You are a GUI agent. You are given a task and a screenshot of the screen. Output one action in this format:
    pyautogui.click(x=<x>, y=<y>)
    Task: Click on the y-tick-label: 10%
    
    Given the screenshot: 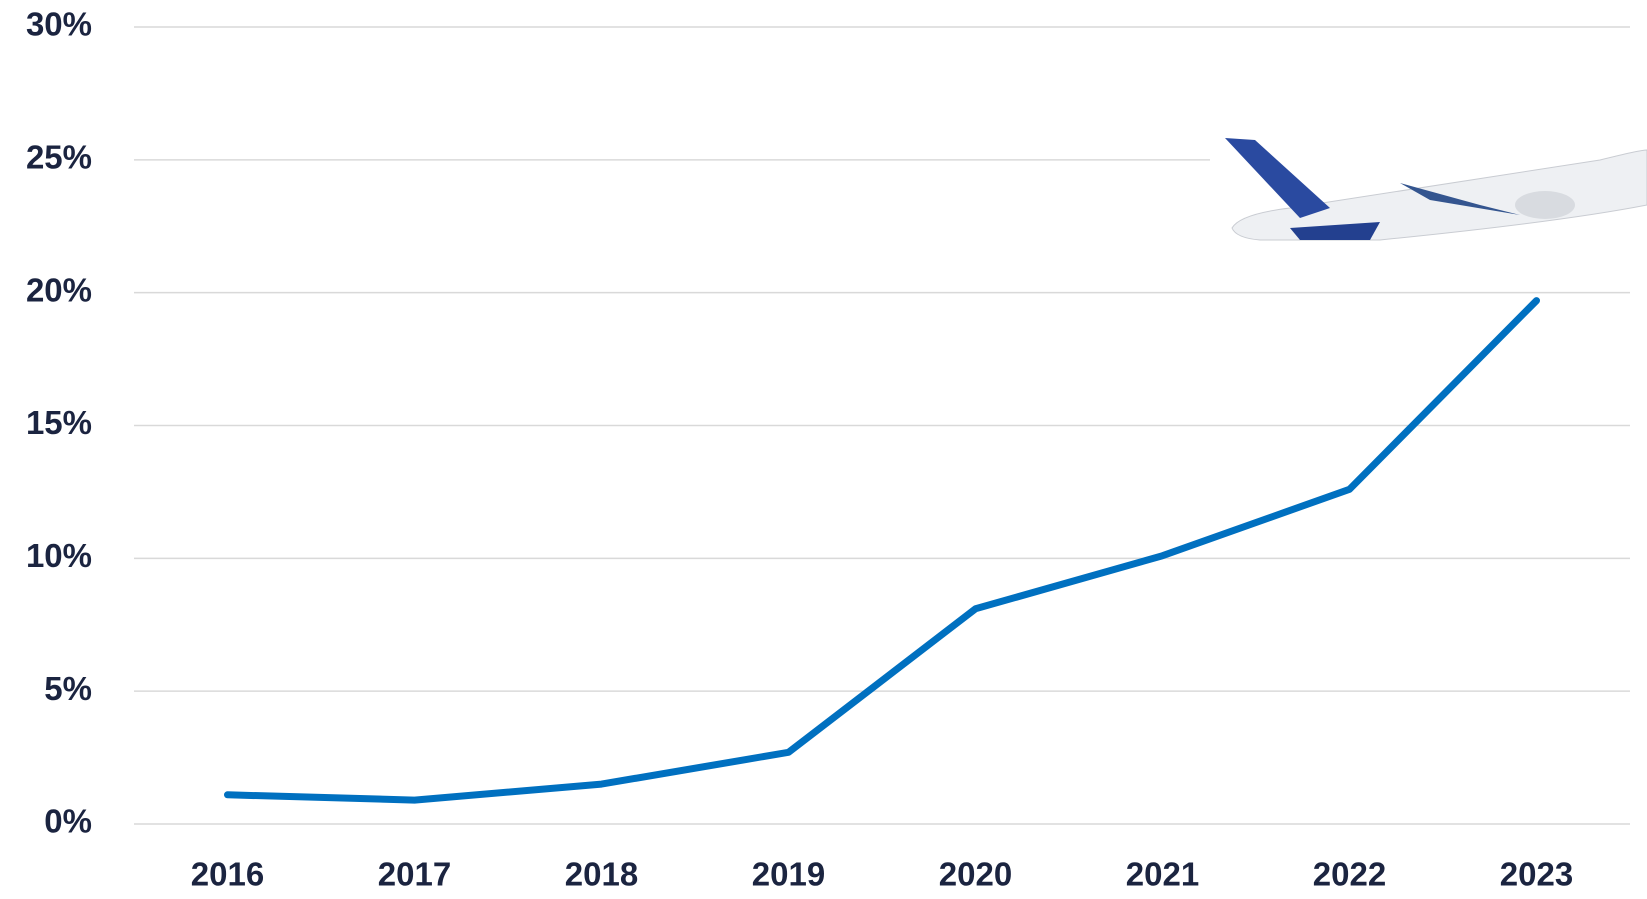 What is the action you would take?
    pyautogui.click(x=59, y=555)
    